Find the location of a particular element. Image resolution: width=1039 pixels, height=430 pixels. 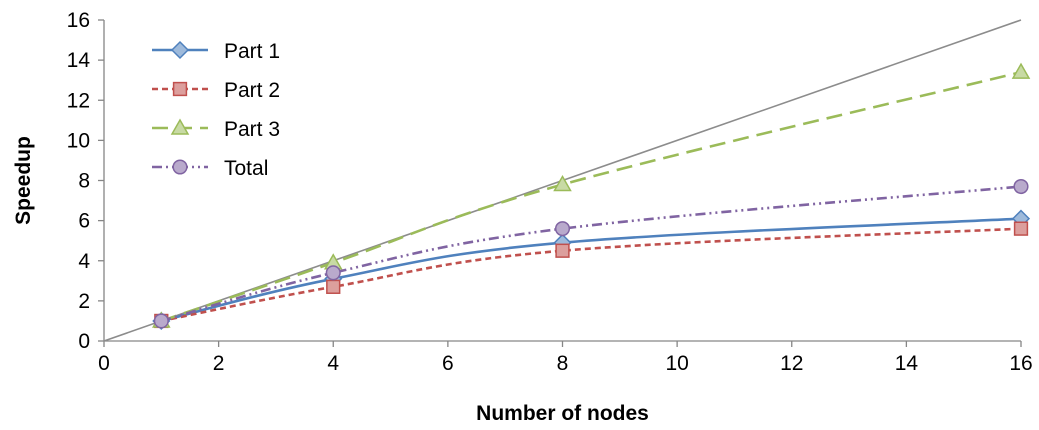

x-tick-label: 12 is located at coordinates (791, 363).